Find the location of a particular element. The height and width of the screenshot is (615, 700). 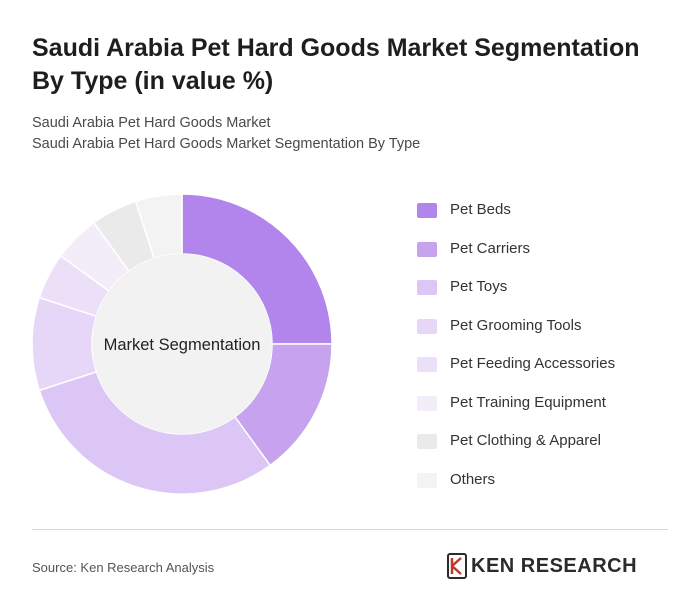

legend-item: Pet Grooming Tools is located at coordinates (516, 335).